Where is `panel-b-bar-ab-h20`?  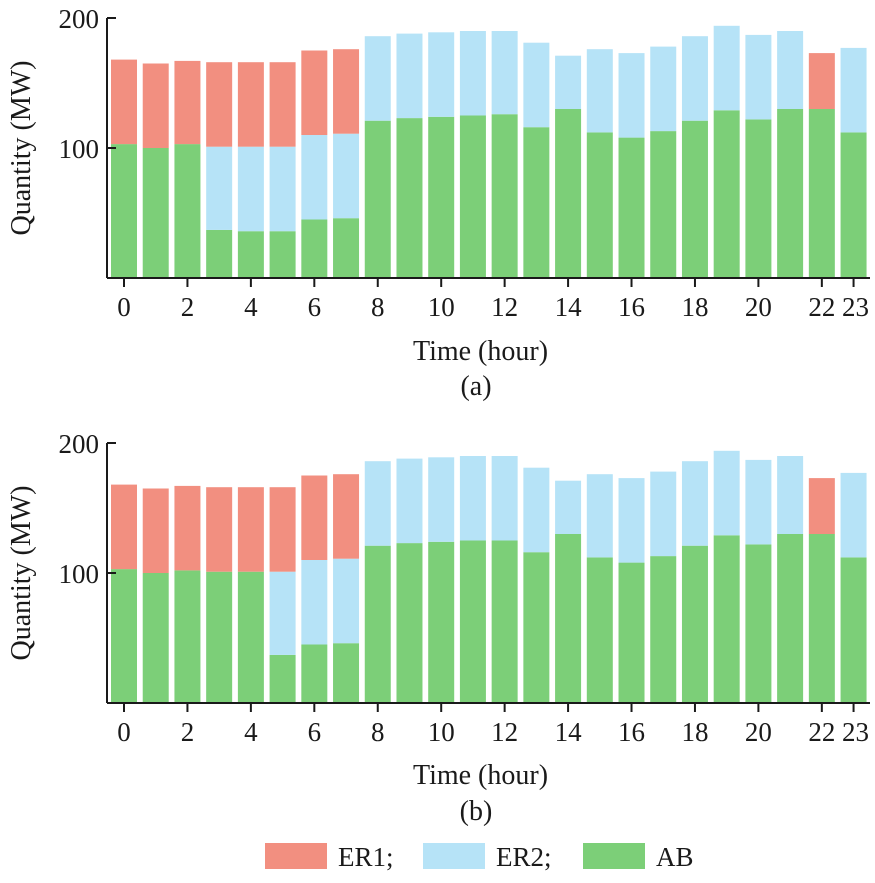 panel-b-bar-ab-h20 is located at coordinates (758, 623).